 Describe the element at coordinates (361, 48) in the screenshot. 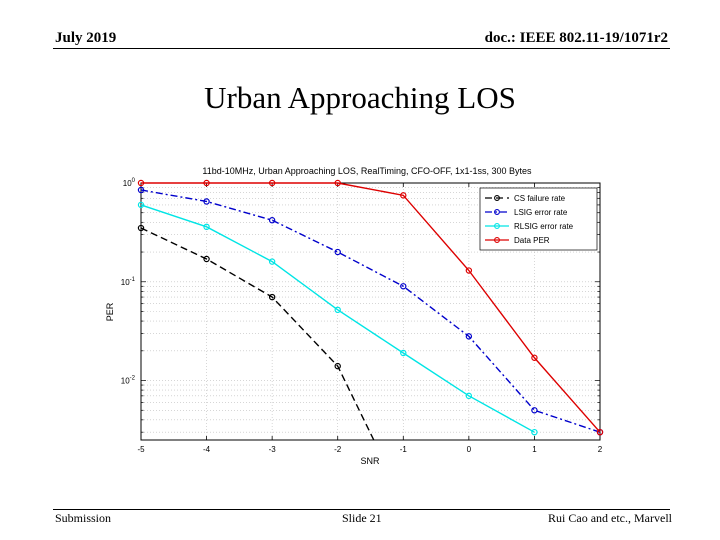

I see `header-divider` at that location.